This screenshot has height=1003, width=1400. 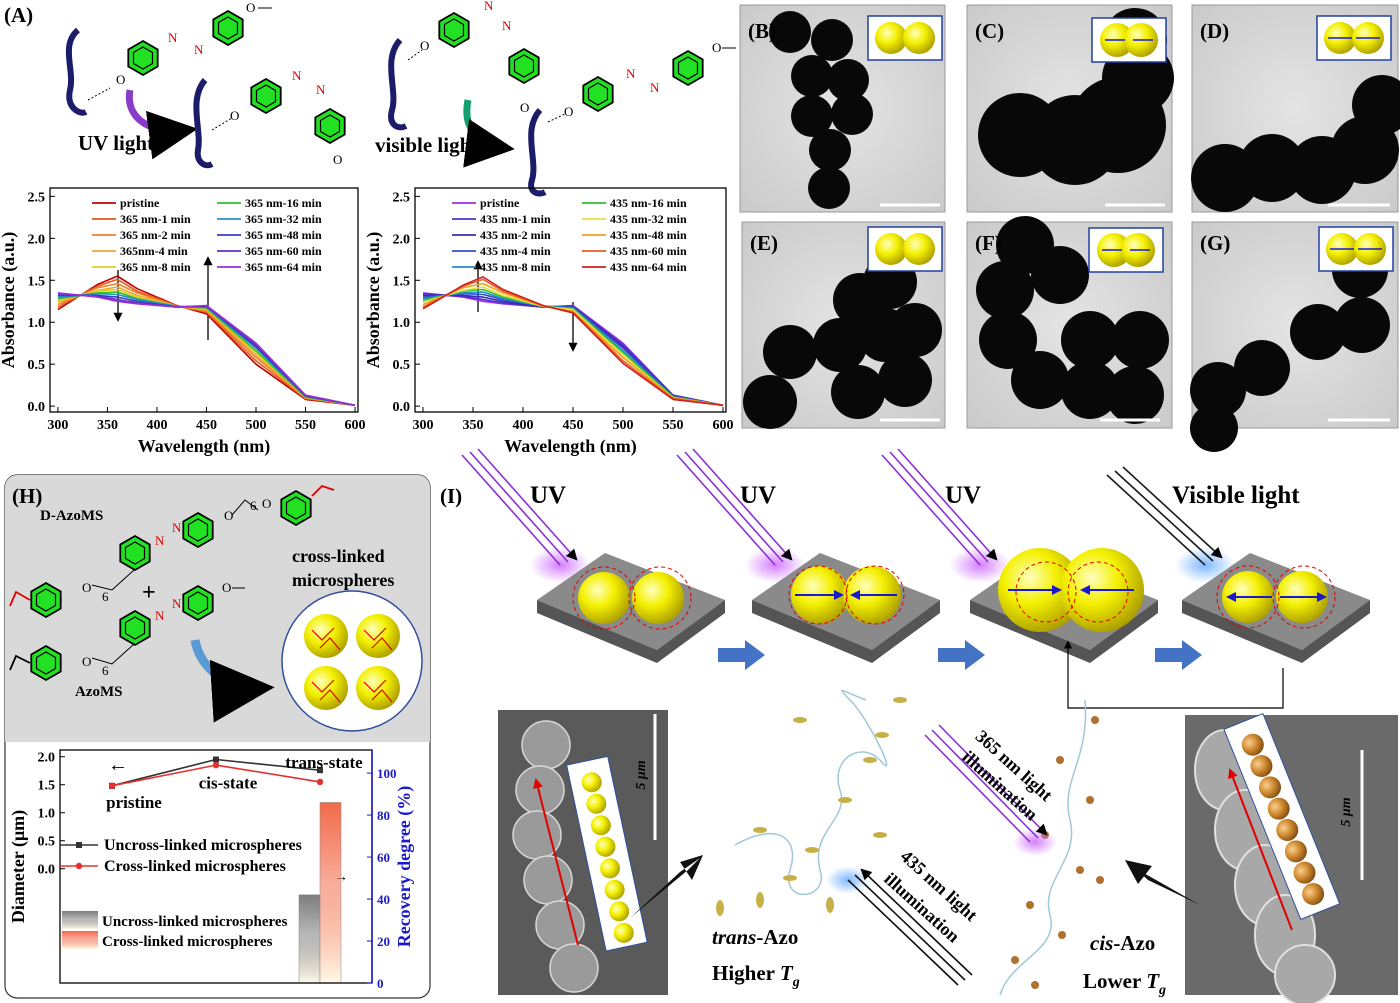 What do you see at coordinates (423, 425) in the screenshot?
I see `x-tick-label: 300` at bounding box center [423, 425].